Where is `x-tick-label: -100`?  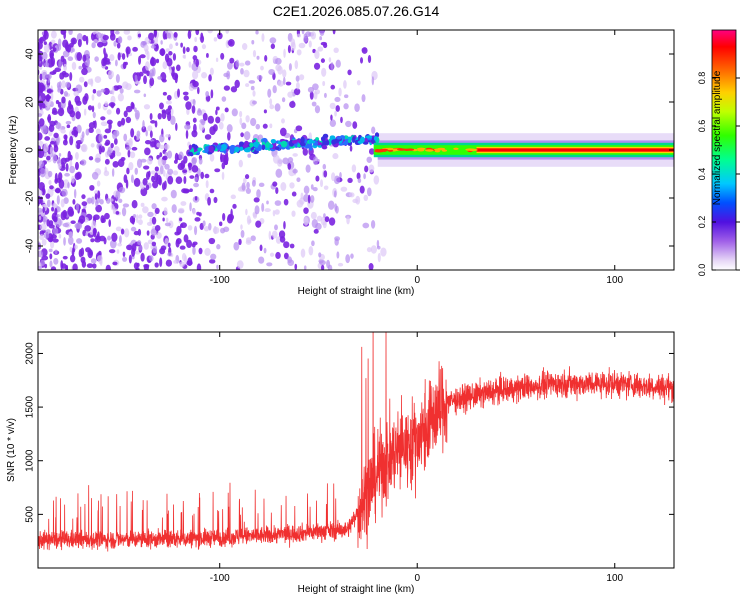 x-tick-label: -100 is located at coordinates (220, 280).